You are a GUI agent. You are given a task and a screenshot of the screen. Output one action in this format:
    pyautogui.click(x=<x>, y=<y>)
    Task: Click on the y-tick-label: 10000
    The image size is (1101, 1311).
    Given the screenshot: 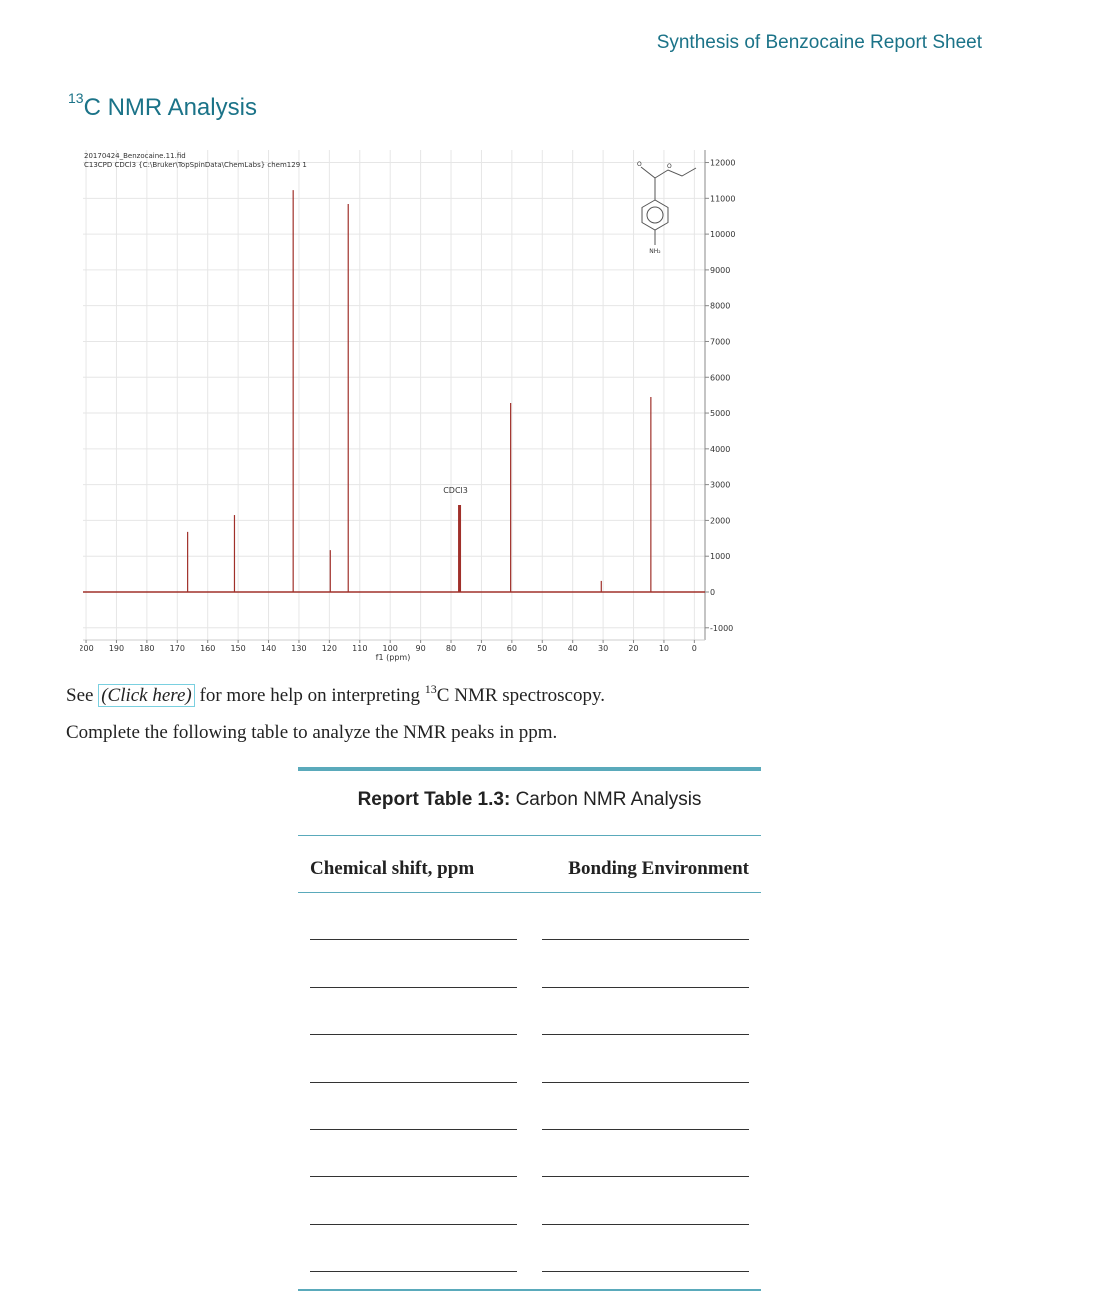 What is the action you would take?
    pyautogui.click(x=722, y=234)
    